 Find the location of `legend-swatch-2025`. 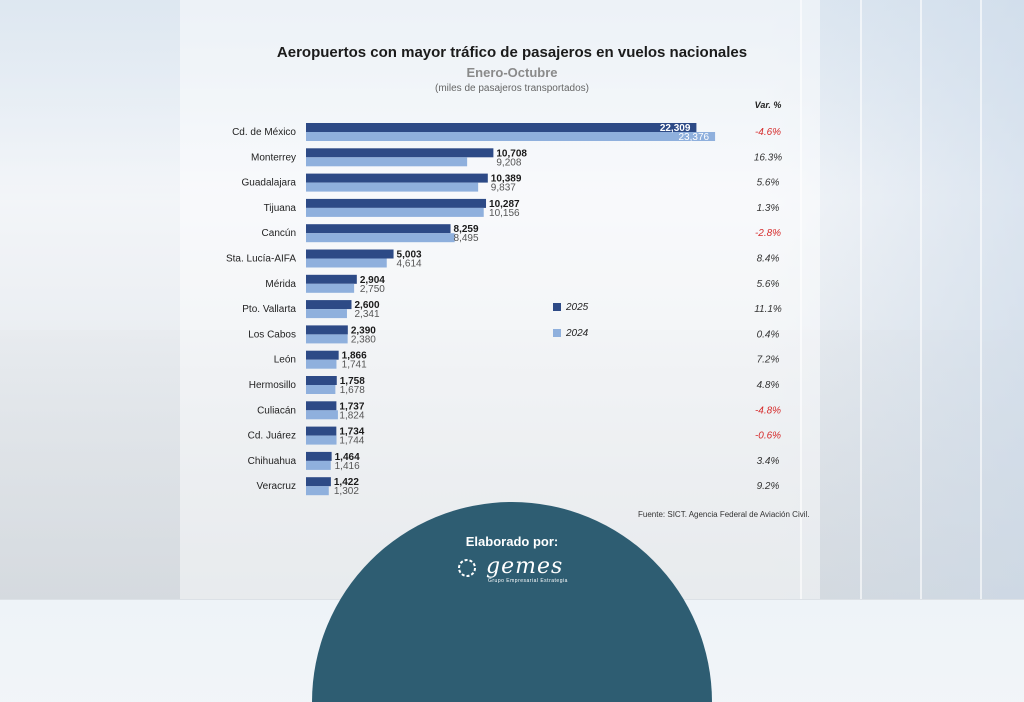

legend-swatch-2025 is located at coordinates (557, 307).